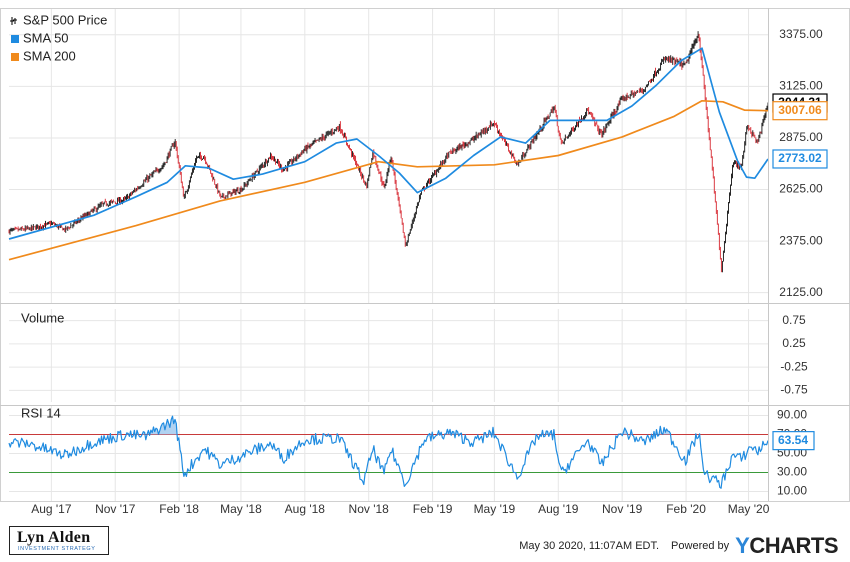 Image resolution: width=850 pixels, height=562 pixels. What do you see at coordinates (369, 509) in the screenshot?
I see `x-tick-label: Nov '18` at bounding box center [369, 509].